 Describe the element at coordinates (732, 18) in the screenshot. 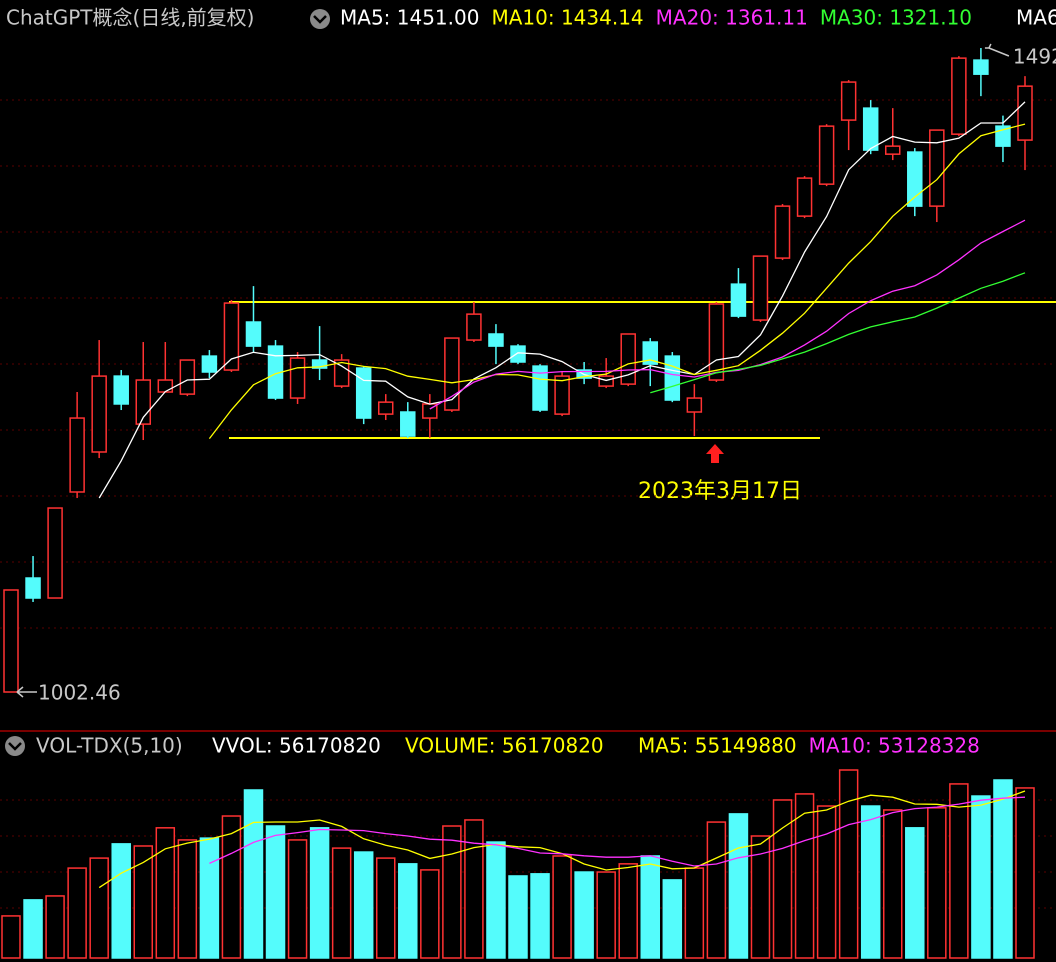

I see `legend-item: MA20: 1361.11` at that location.